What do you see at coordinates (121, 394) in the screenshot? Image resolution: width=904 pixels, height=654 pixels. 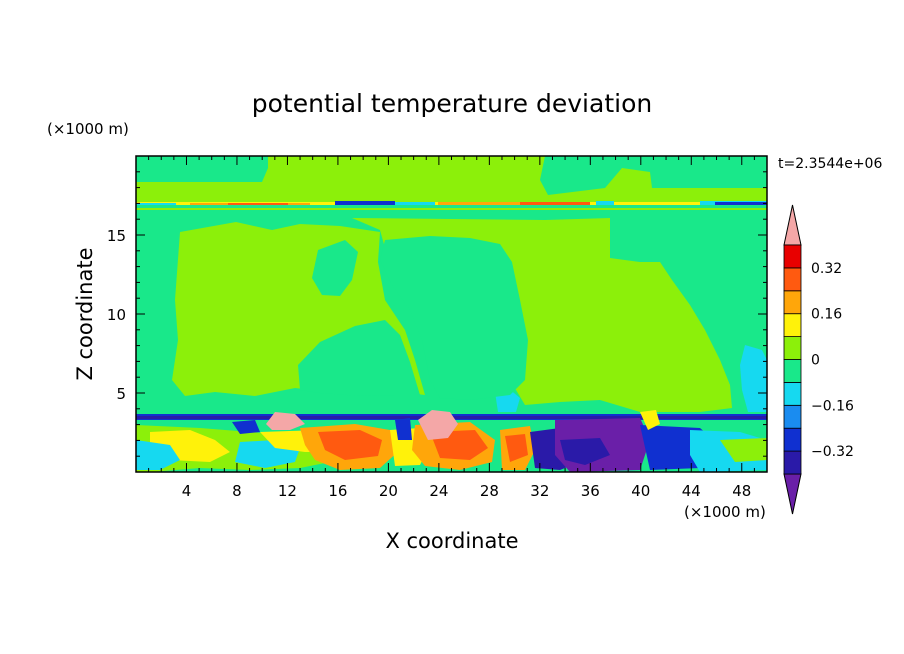 I see `y-tick-label: 5` at bounding box center [121, 394].